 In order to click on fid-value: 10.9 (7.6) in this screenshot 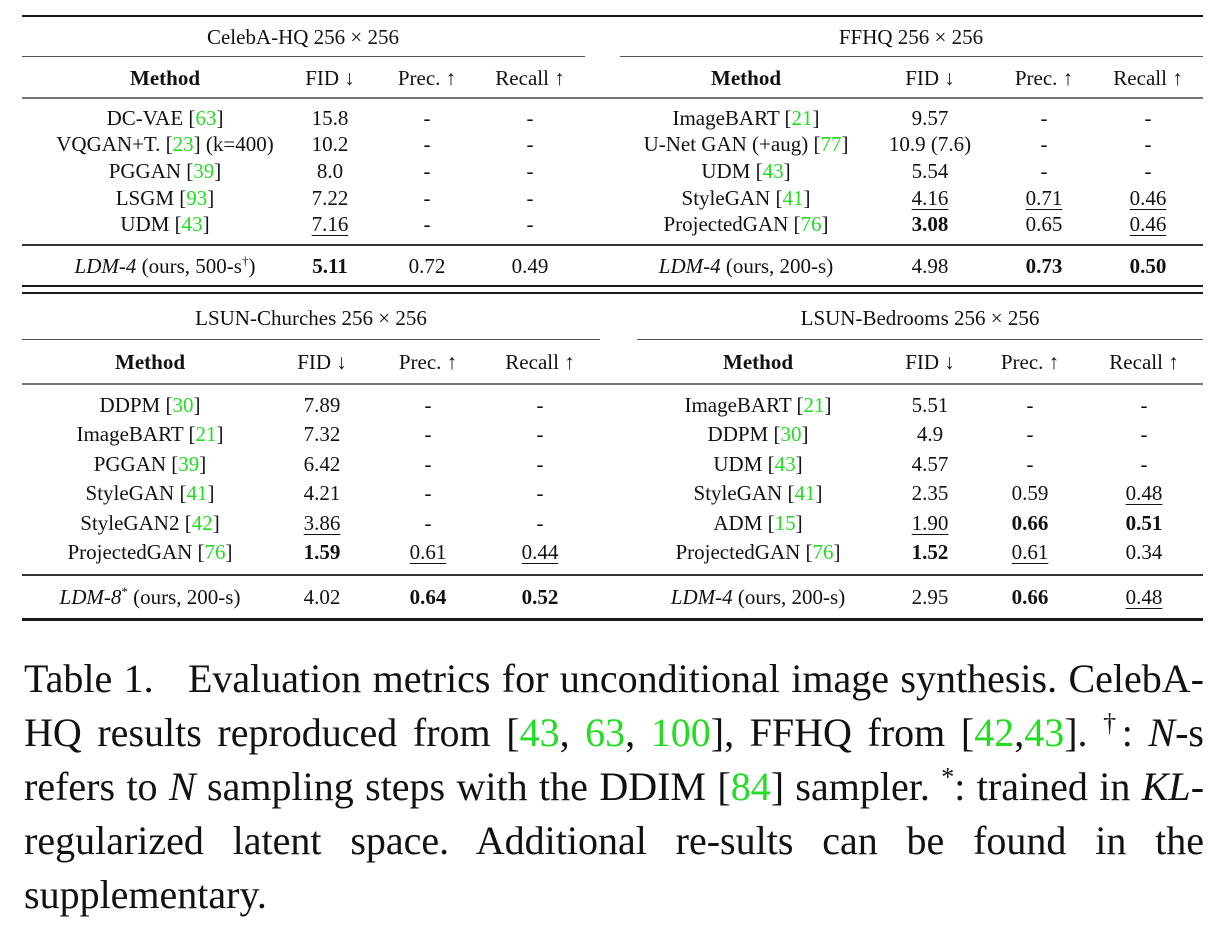, I will do `click(930, 144)`.